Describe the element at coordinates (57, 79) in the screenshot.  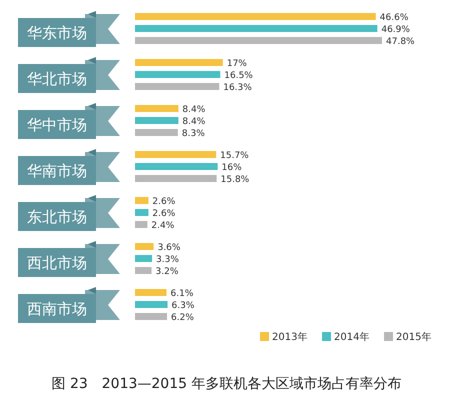
I see `y-tick-label: 华北市场` at that location.